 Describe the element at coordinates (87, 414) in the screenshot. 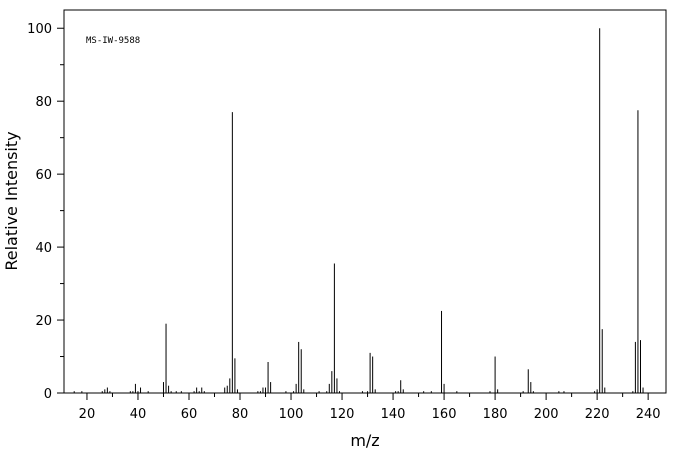

I see `x-tick-label: 20` at that location.